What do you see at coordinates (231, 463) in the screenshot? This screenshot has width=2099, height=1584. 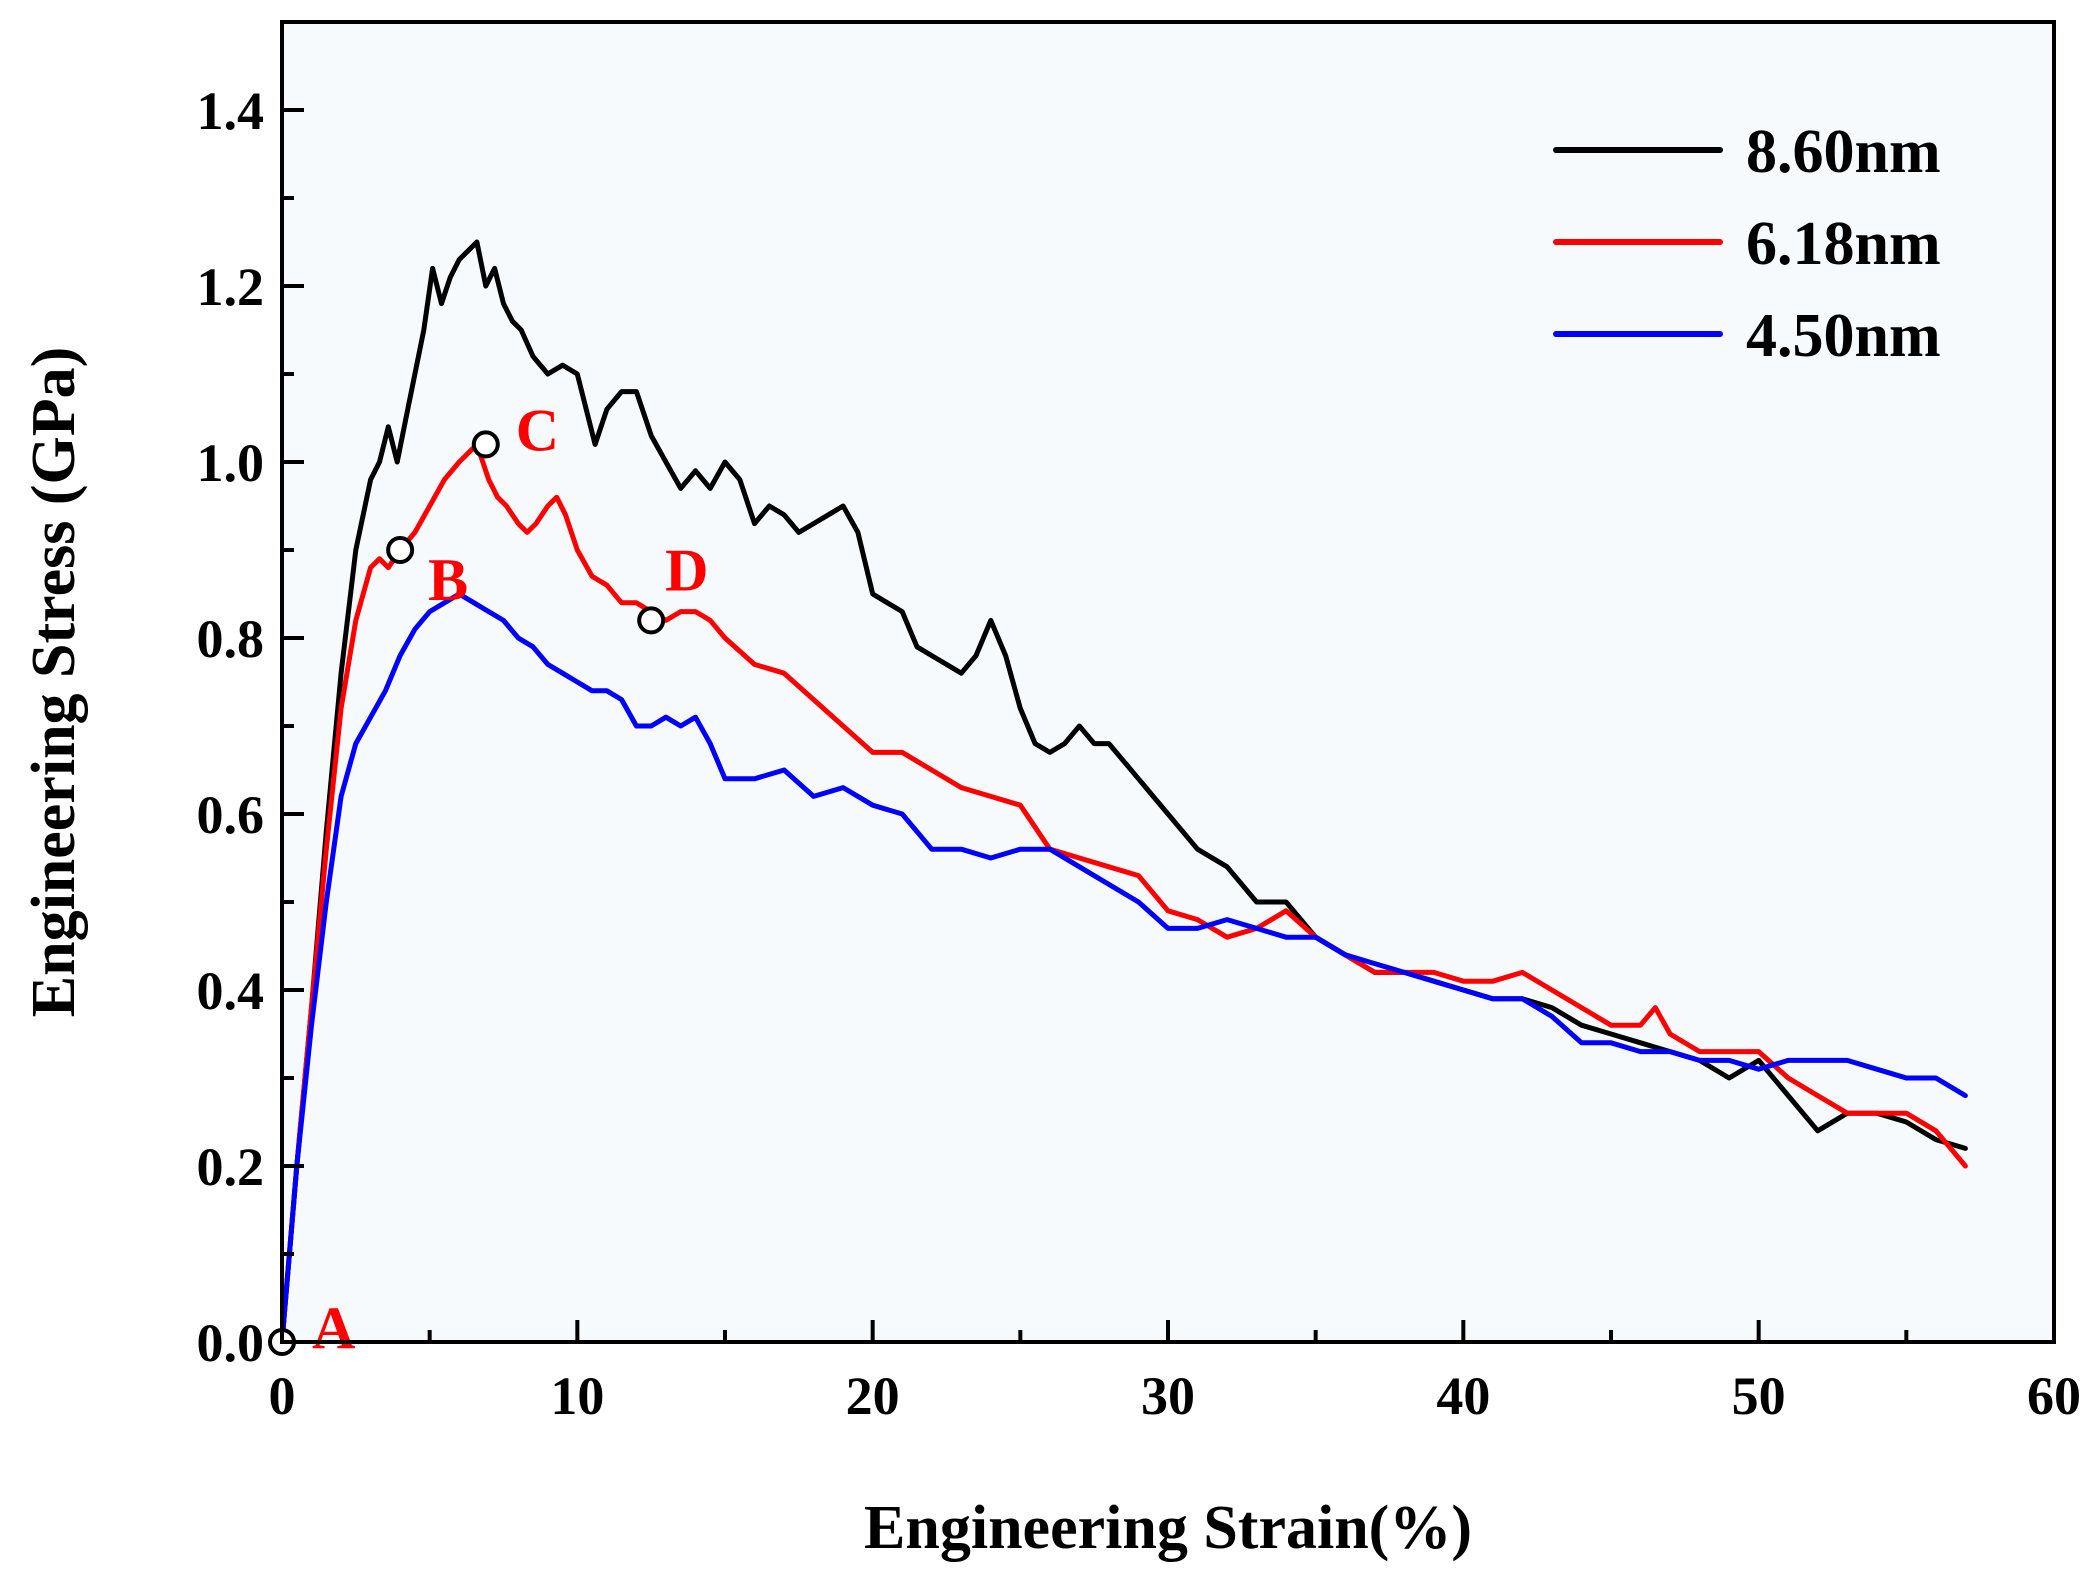 I see `y-tick-label: 1.0` at bounding box center [231, 463].